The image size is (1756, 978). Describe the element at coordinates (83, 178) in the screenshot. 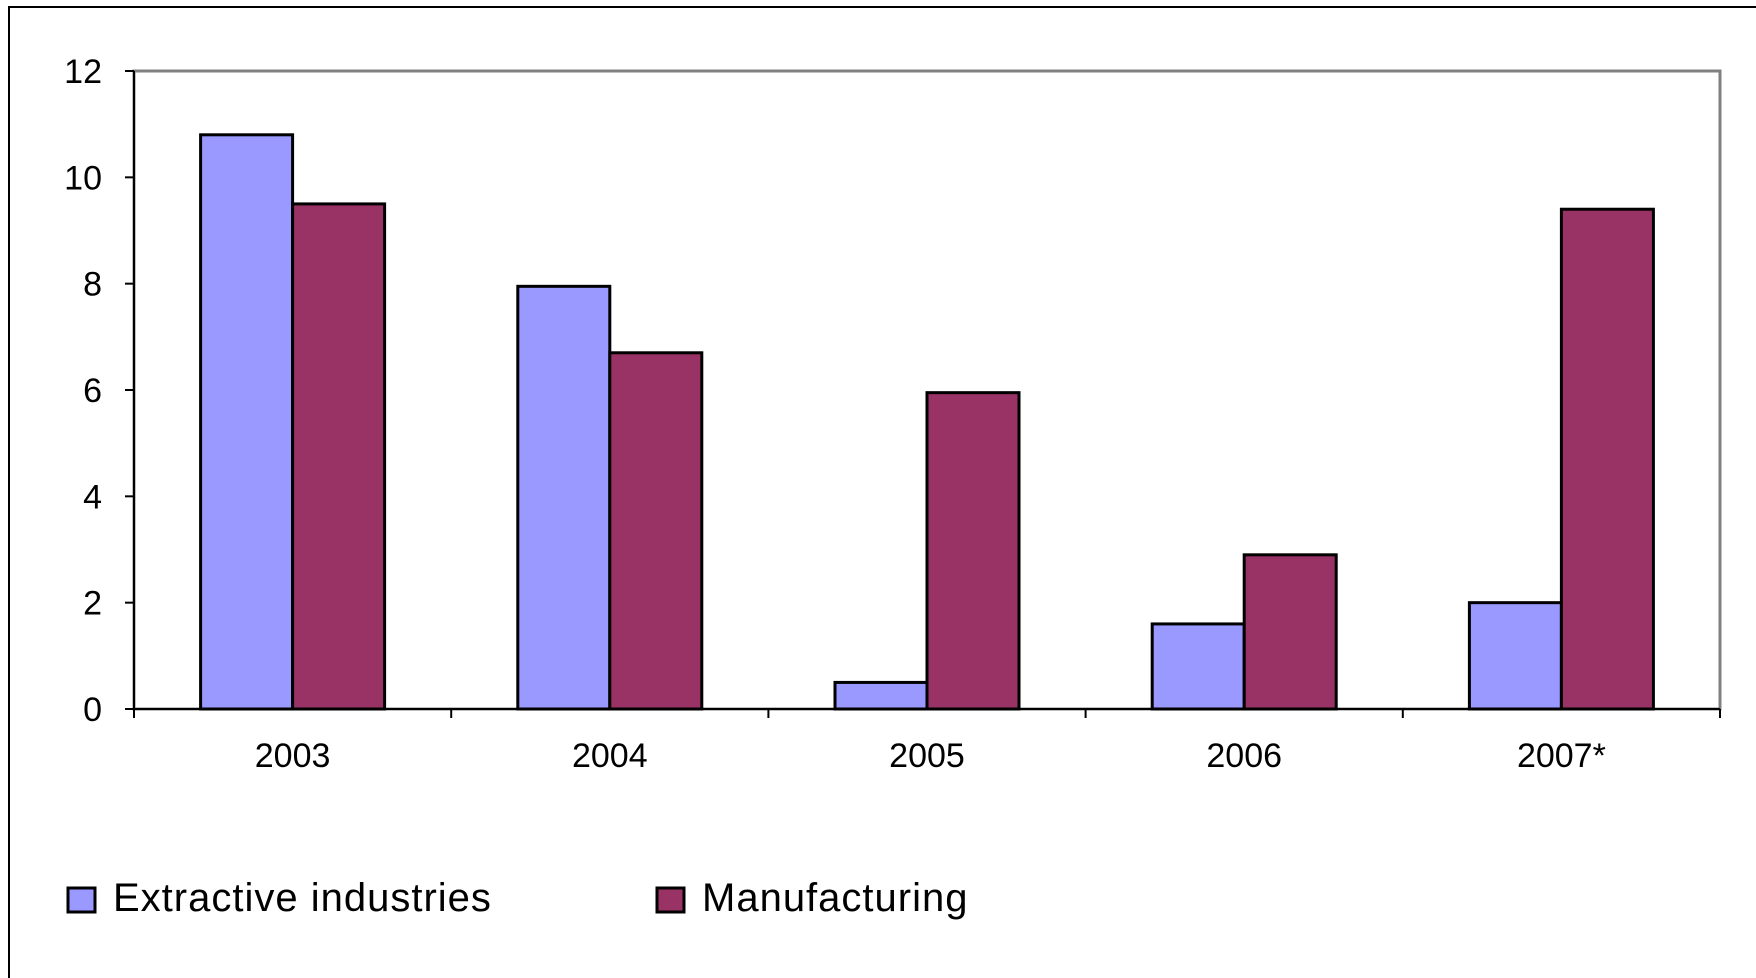

I see `y-tick-label: 10` at that location.